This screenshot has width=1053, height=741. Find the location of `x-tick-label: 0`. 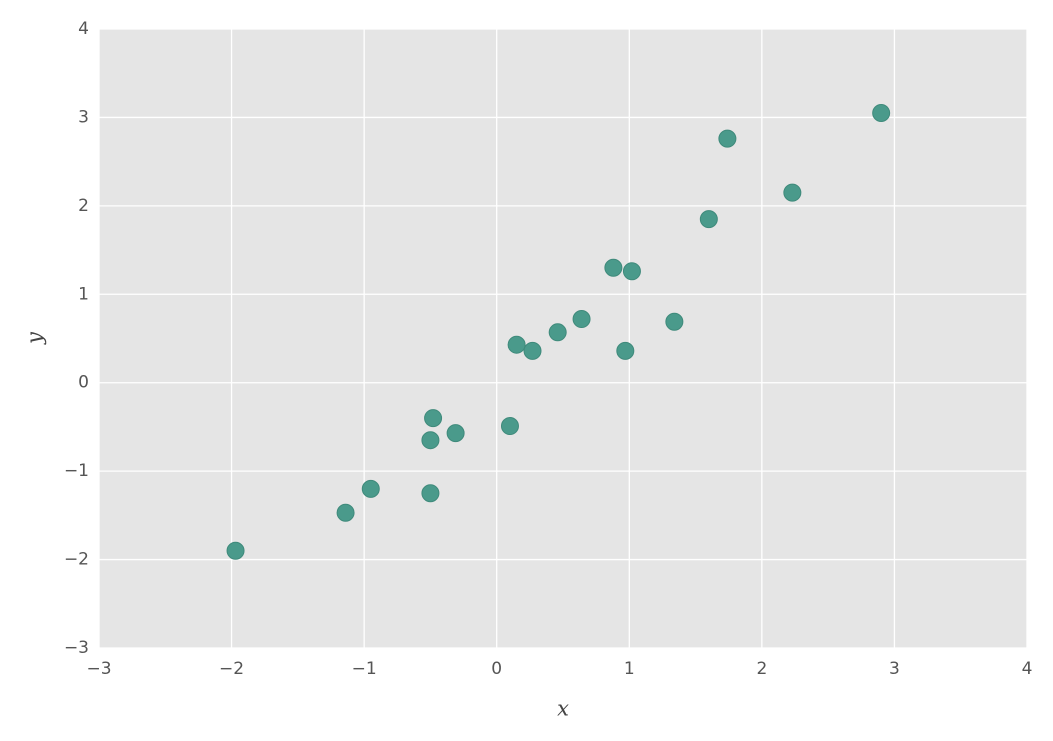

x-tick-label: 0 is located at coordinates (496, 669).